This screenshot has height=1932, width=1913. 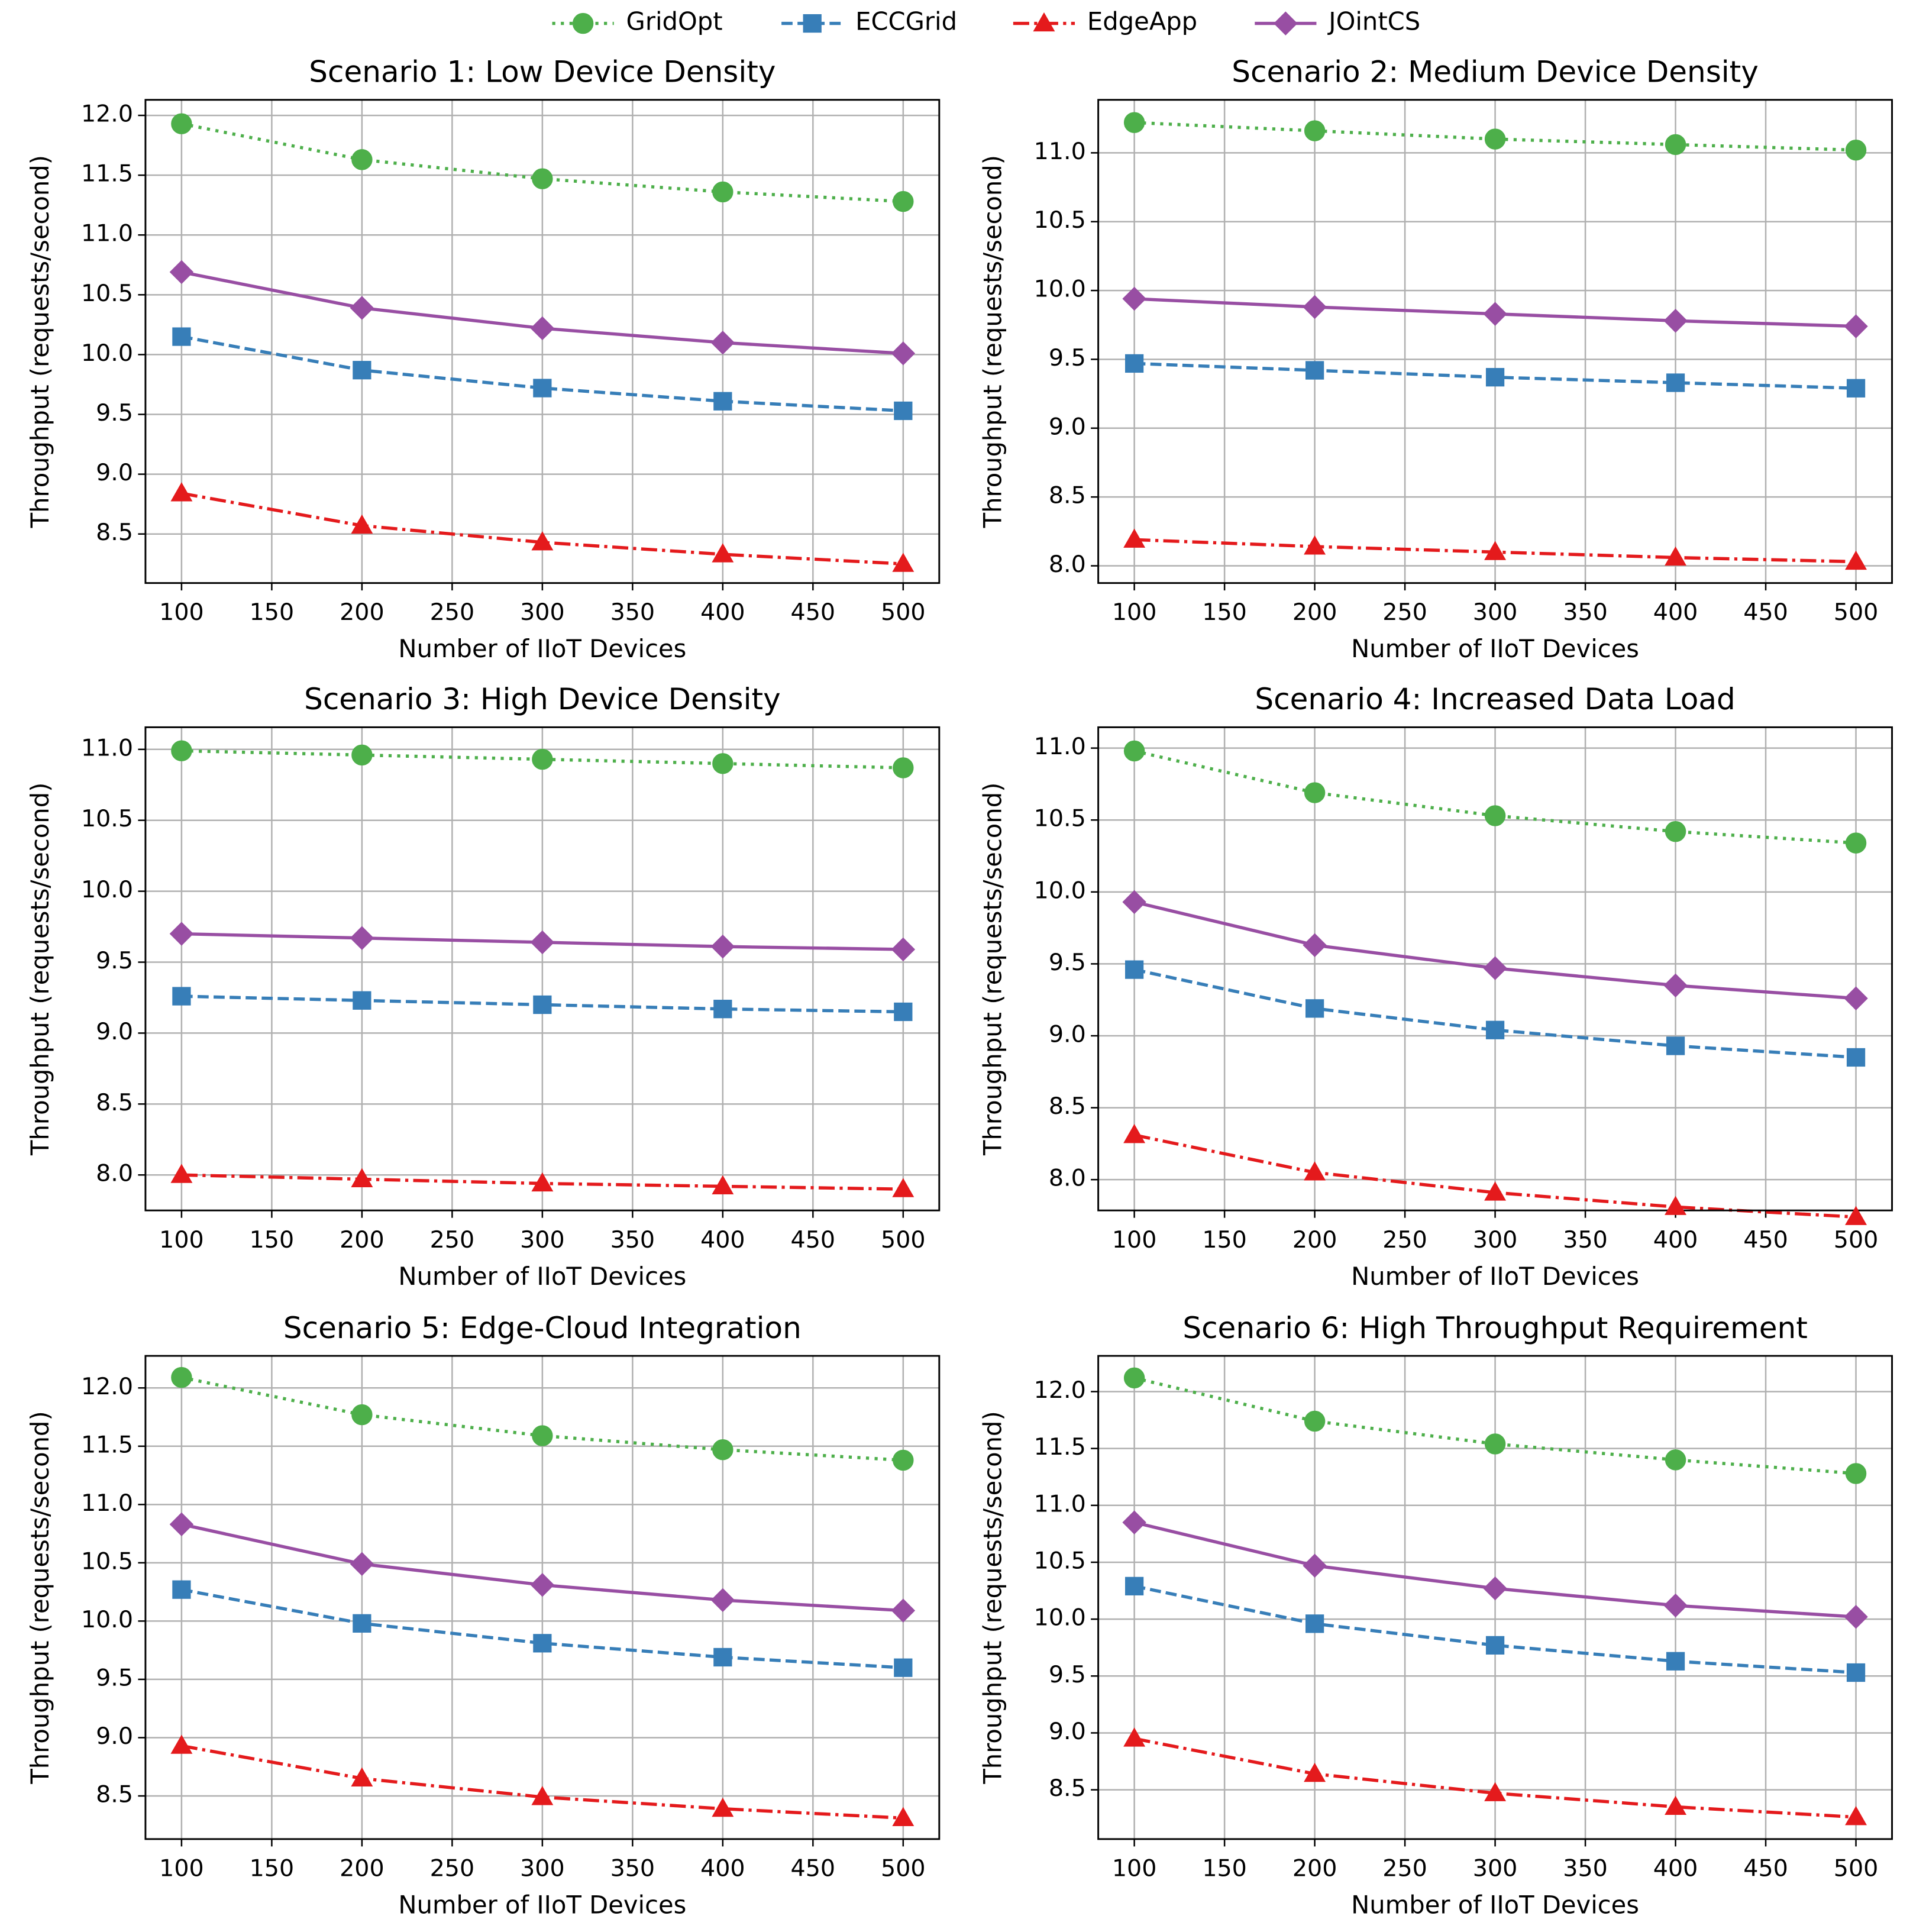 What do you see at coordinates (542, 612) in the screenshot?
I see `x-tick-label: 300` at bounding box center [542, 612].